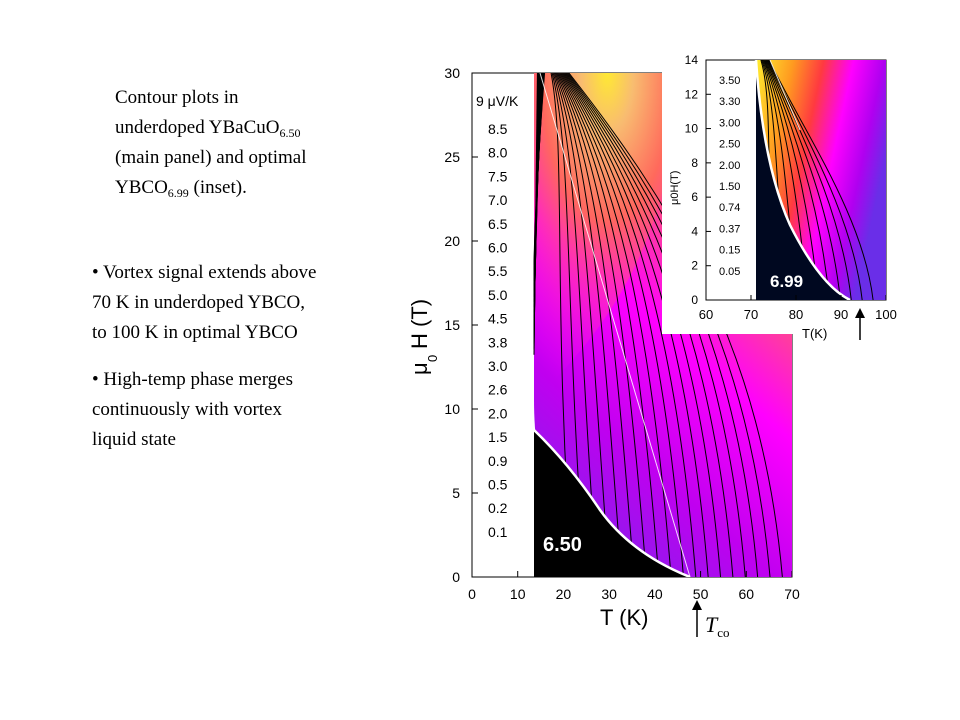 The height and width of the screenshot is (720, 960). Describe the element at coordinates (692, 60) in the screenshot. I see `inset-y-tick-label: 14` at that location.